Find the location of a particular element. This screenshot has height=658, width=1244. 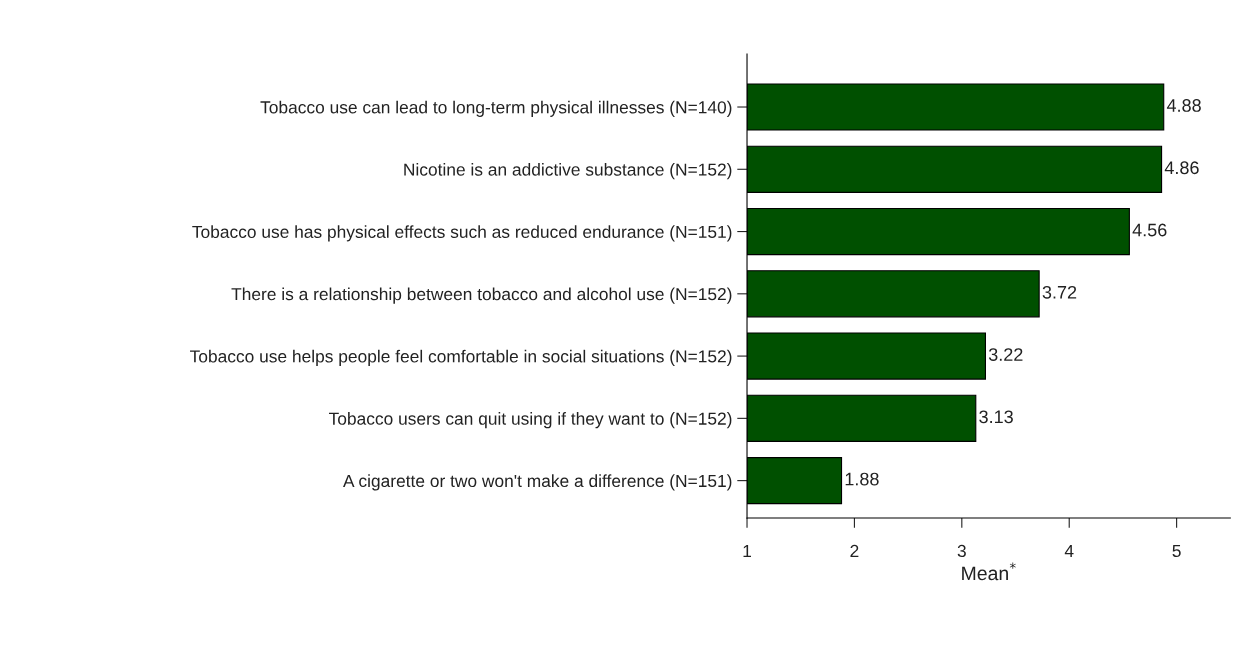

y-tick-label: Tobacco use helps people feel comfortable in social situations (N=152) is located at coordinates (461, 357).